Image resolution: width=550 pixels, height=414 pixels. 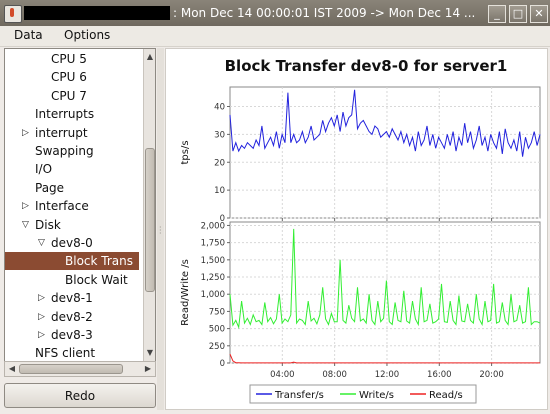 What do you see at coordinates (65, 114) in the screenshot?
I see `tree-item-label: Interrupts` at bounding box center [65, 114].